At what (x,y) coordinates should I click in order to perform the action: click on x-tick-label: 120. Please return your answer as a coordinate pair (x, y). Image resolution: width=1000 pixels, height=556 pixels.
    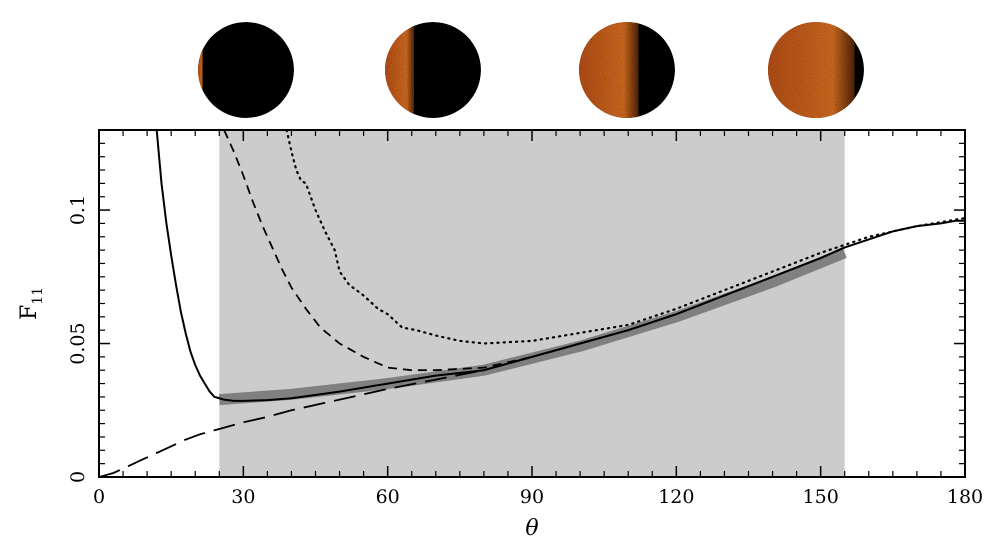
    Looking at the image, I should click on (676, 497).